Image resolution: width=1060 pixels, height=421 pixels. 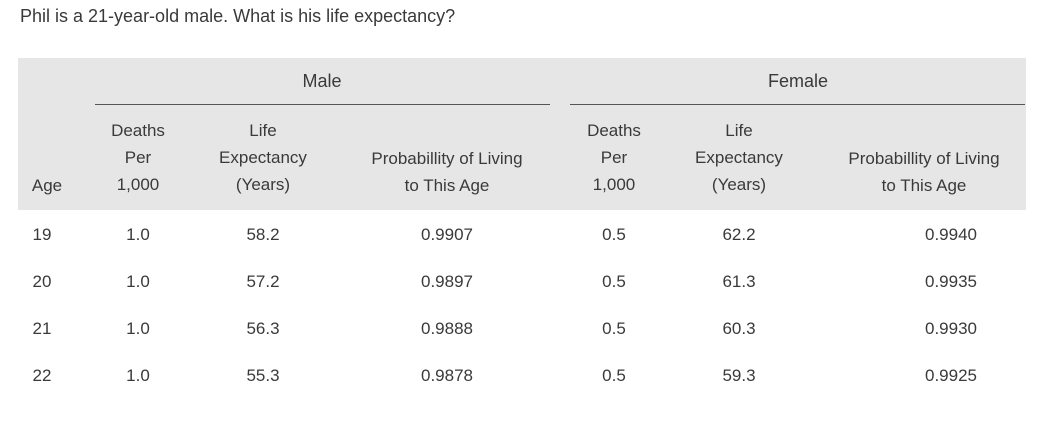 What do you see at coordinates (739, 328) in the screenshot?
I see `cell-female-life: 60.3` at bounding box center [739, 328].